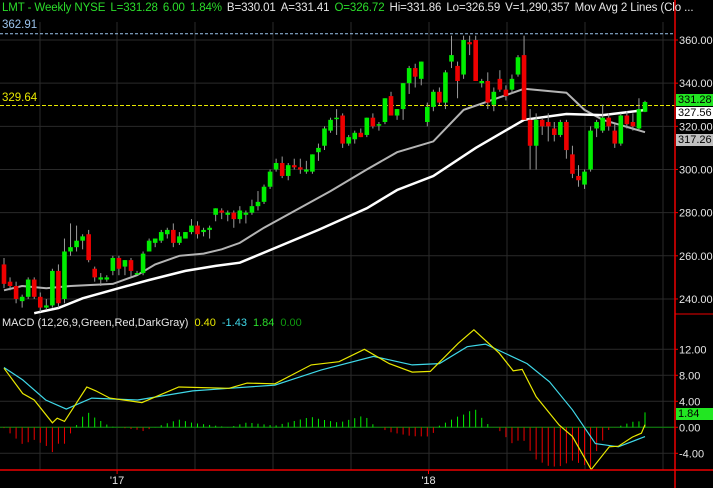 The width and height of the screenshot is (713, 488). What do you see at coordinates (251, 8) in the screenshot?
I see `bid: B=330.01` at bounding box center [251, 8].